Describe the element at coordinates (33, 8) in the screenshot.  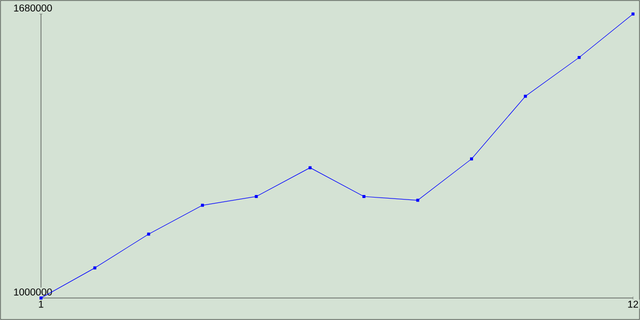
I see `y-tick-label: 1680000` at that location.